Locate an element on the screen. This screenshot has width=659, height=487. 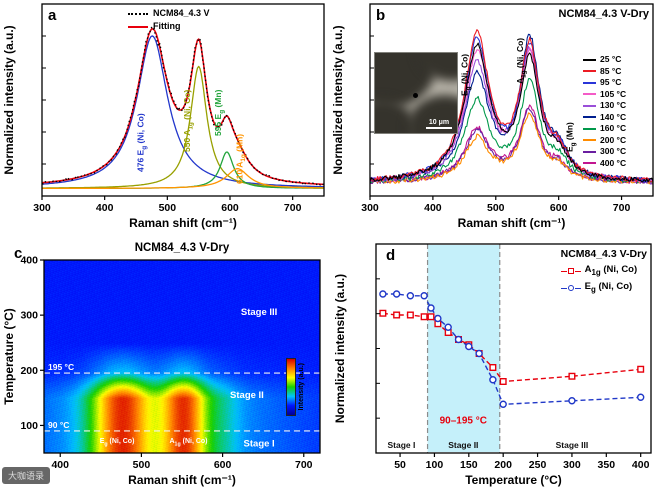
svg-text: 476 Eg (Ni, Co) is located at coordinates (142, 142).